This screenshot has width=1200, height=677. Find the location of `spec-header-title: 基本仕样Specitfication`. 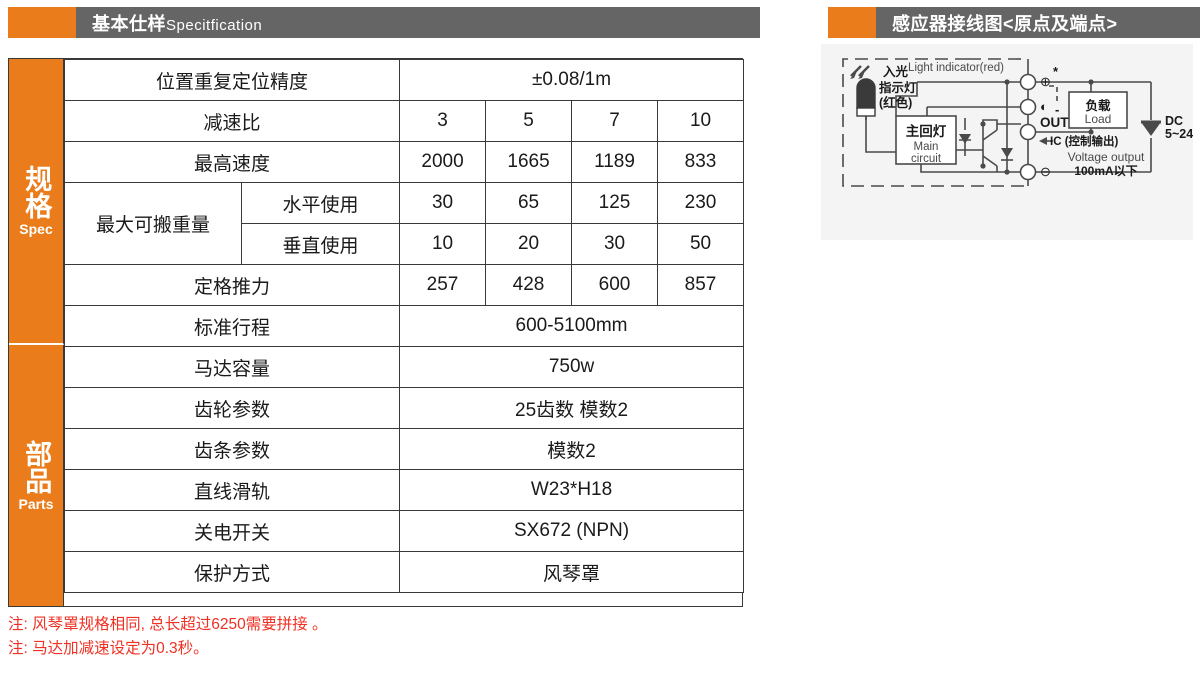

spec-header-title: 基本仕样Specitfication is located at coordinates (169, 23).